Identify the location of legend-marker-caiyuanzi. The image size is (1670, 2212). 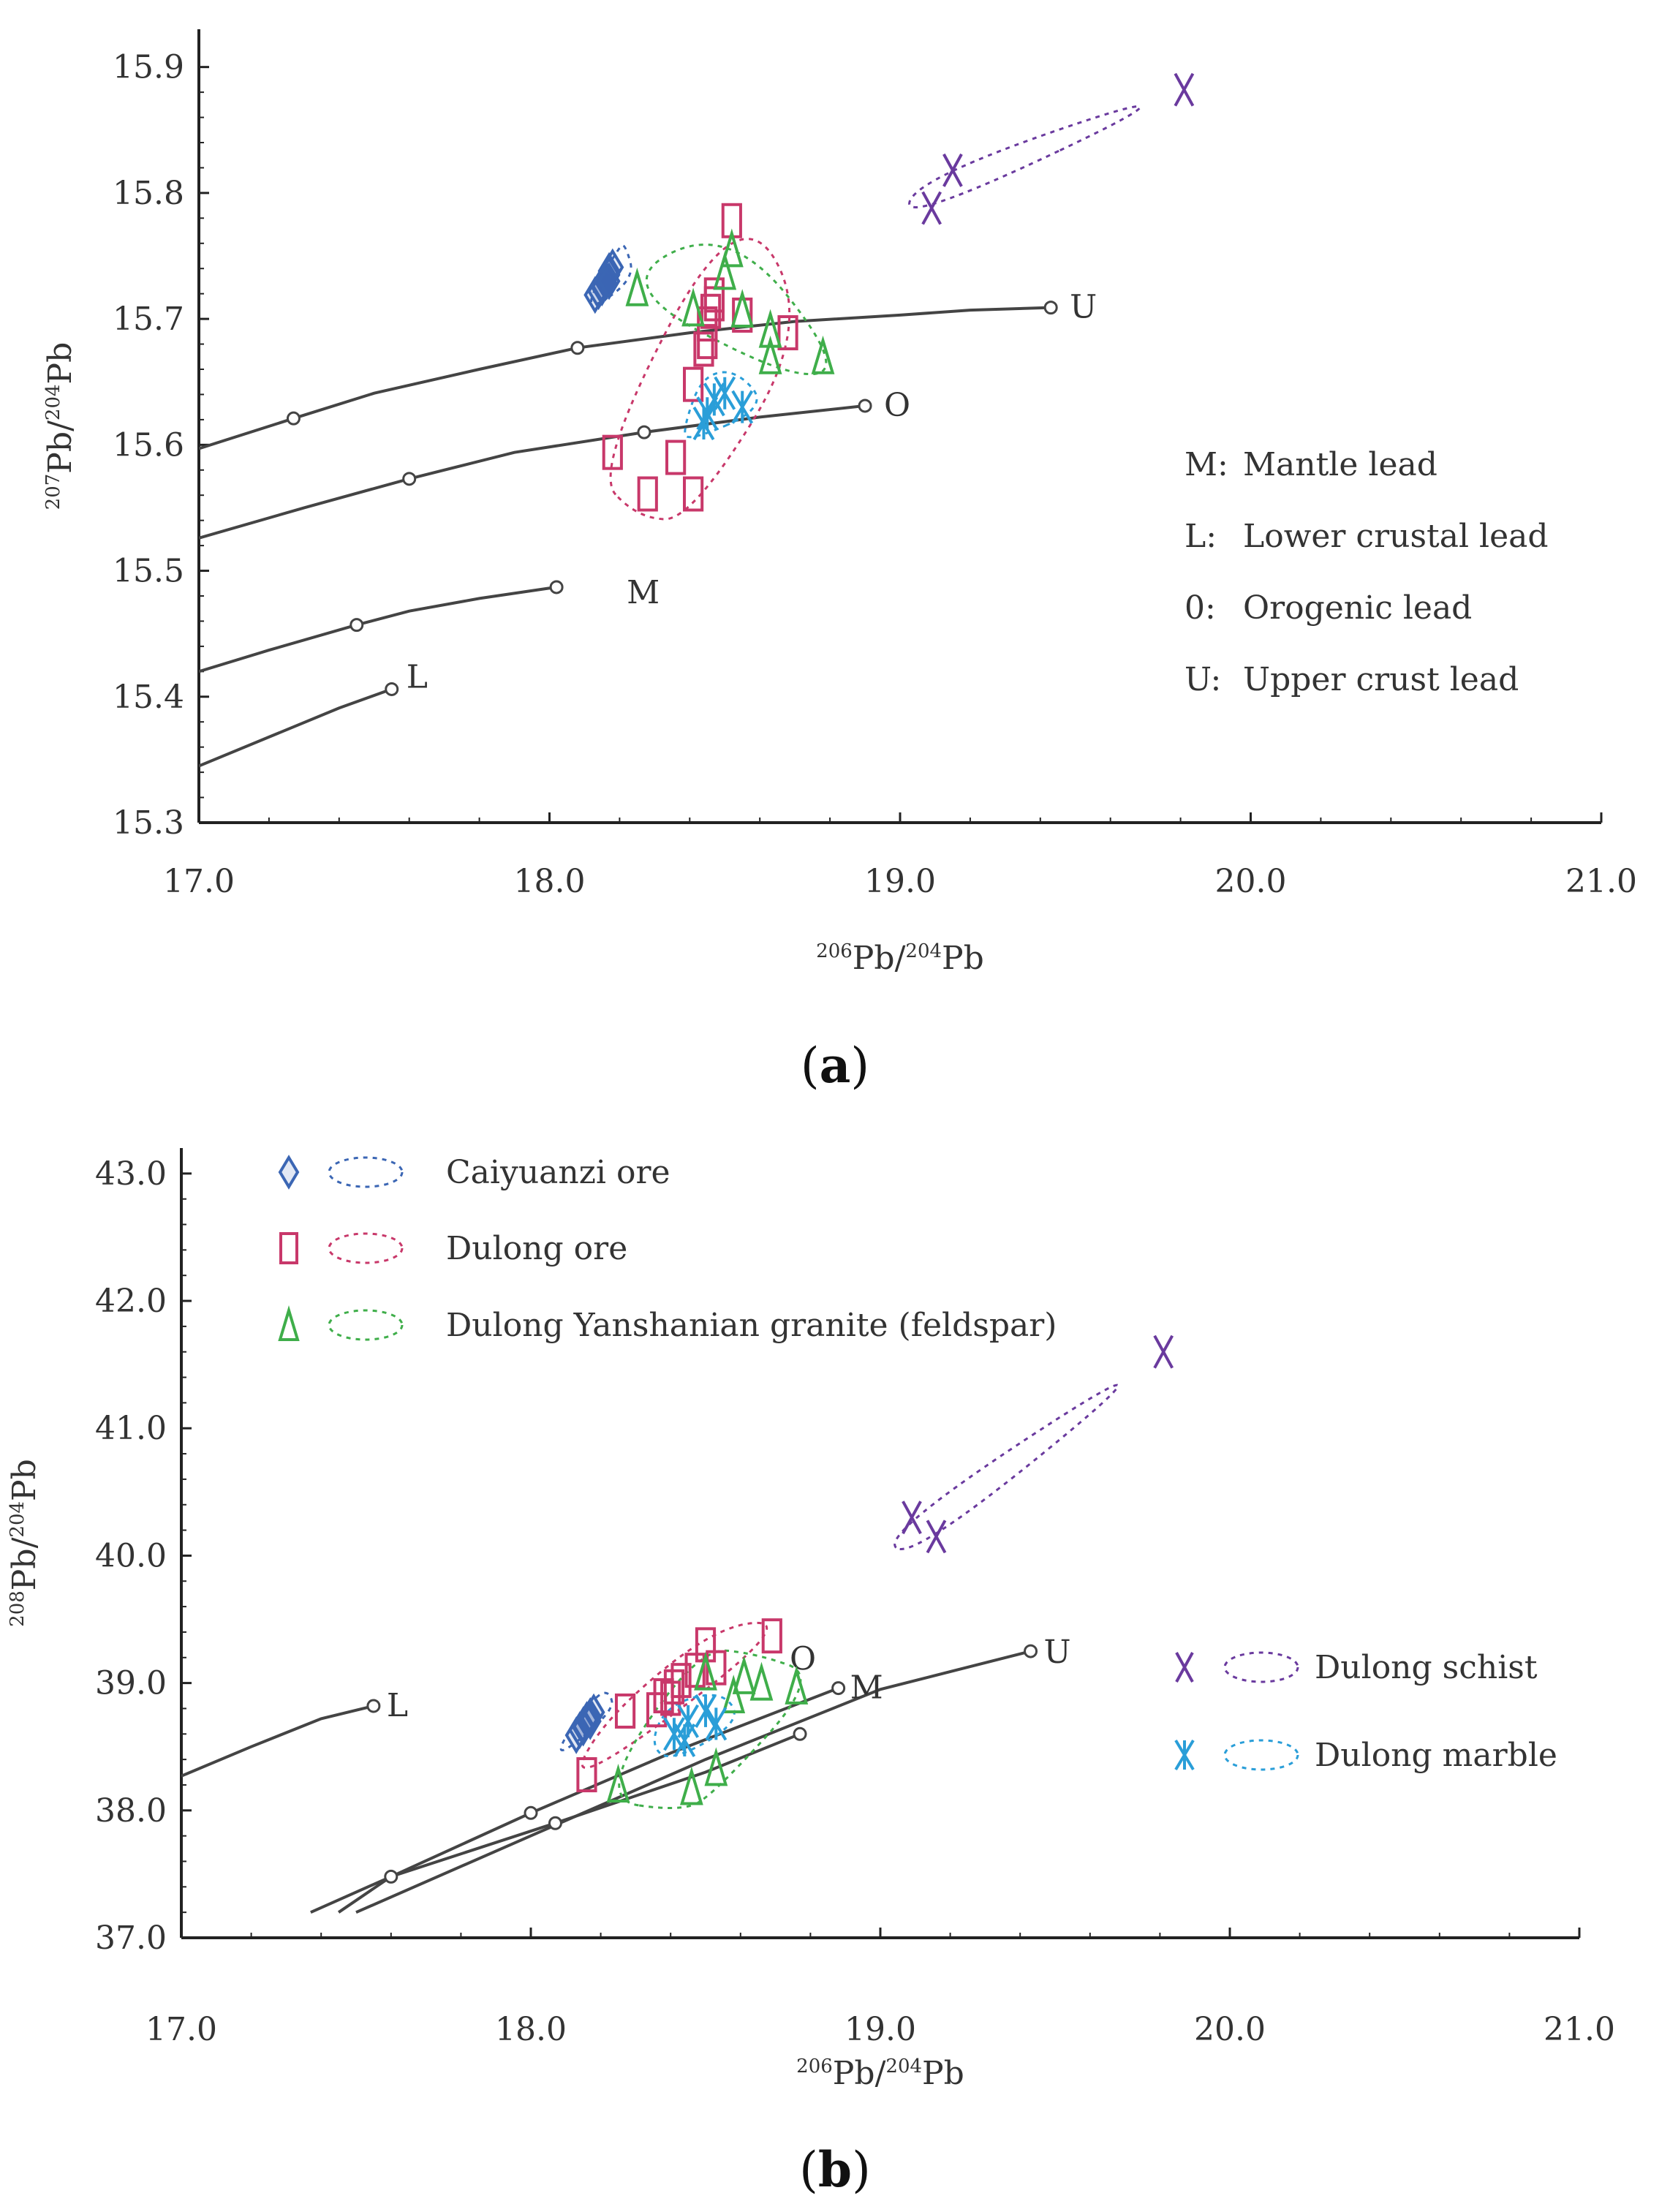
(289, 1172).